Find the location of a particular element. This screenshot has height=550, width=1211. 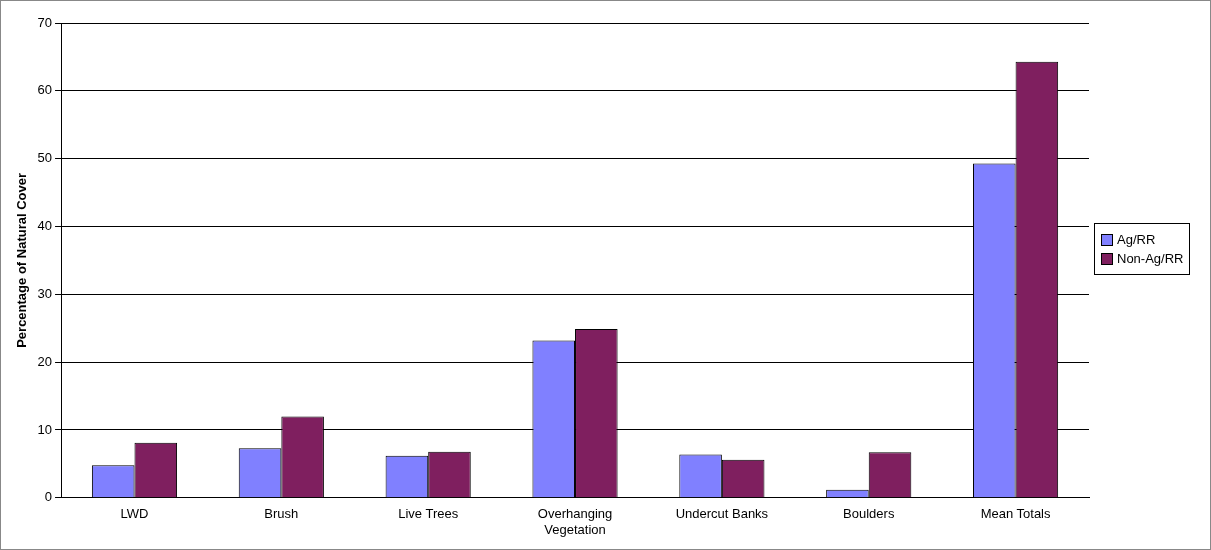

y-axis-title: Percentage of Natural Cover is located at coordinates (22, 260).